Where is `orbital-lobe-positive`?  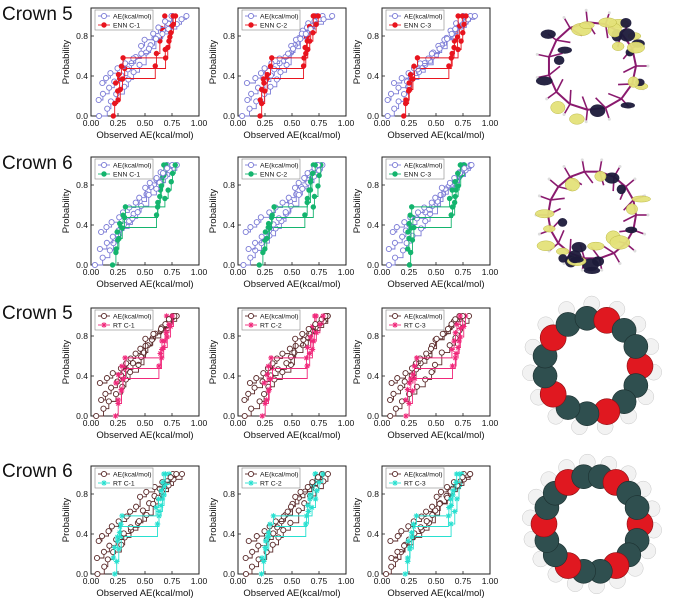 orbital-lobe-positive is located at coordinates (577, 119).